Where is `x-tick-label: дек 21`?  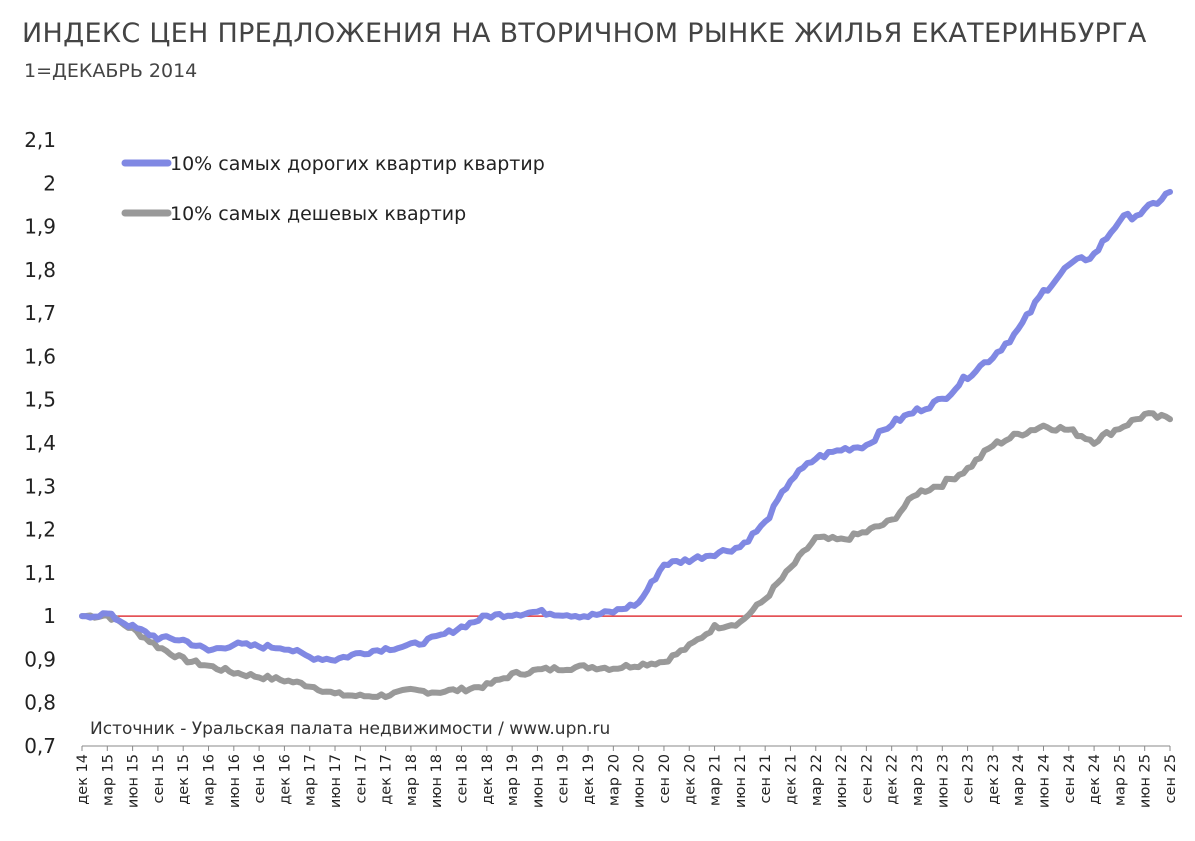 x-tick-label: дек 21 is located at coordinates (791, 779).